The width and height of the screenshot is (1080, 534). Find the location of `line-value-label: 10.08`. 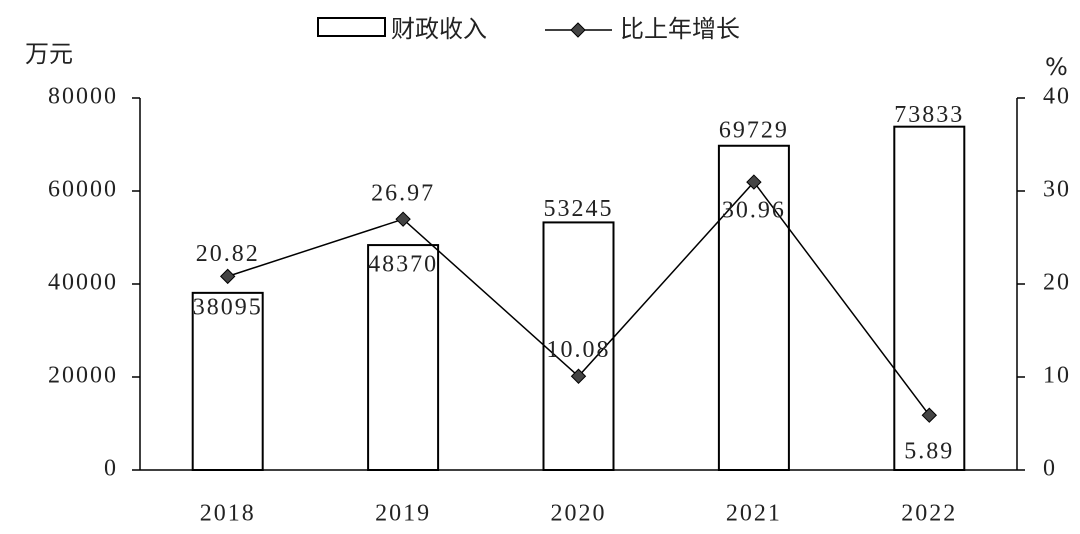

line-value-label: 10.08 is located at coordinates (579, 350).